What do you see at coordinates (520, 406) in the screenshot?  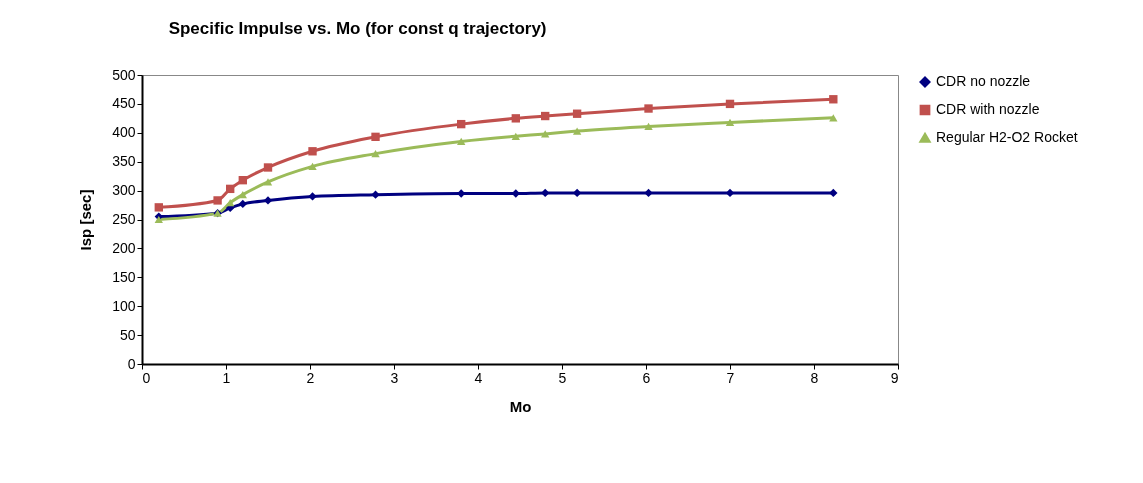 I see `x-axis-title: Mo` at bounding box center [520, 406].